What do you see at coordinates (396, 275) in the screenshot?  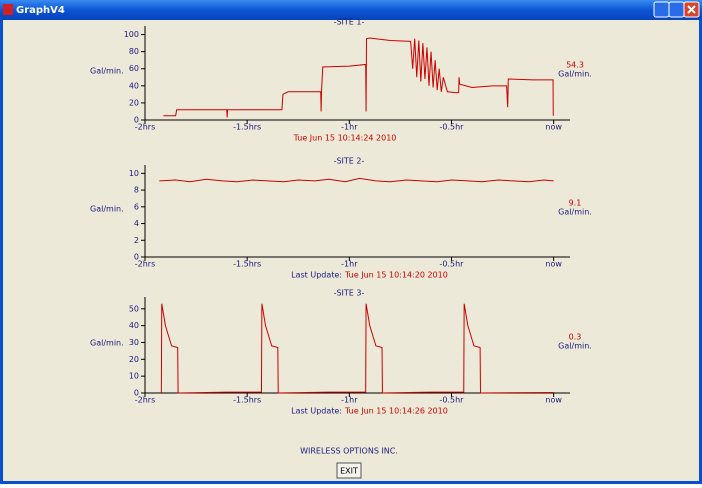 I see `timestamp: Tue Jun 15 10:14:20 2010` at bounding box center [396, 275].